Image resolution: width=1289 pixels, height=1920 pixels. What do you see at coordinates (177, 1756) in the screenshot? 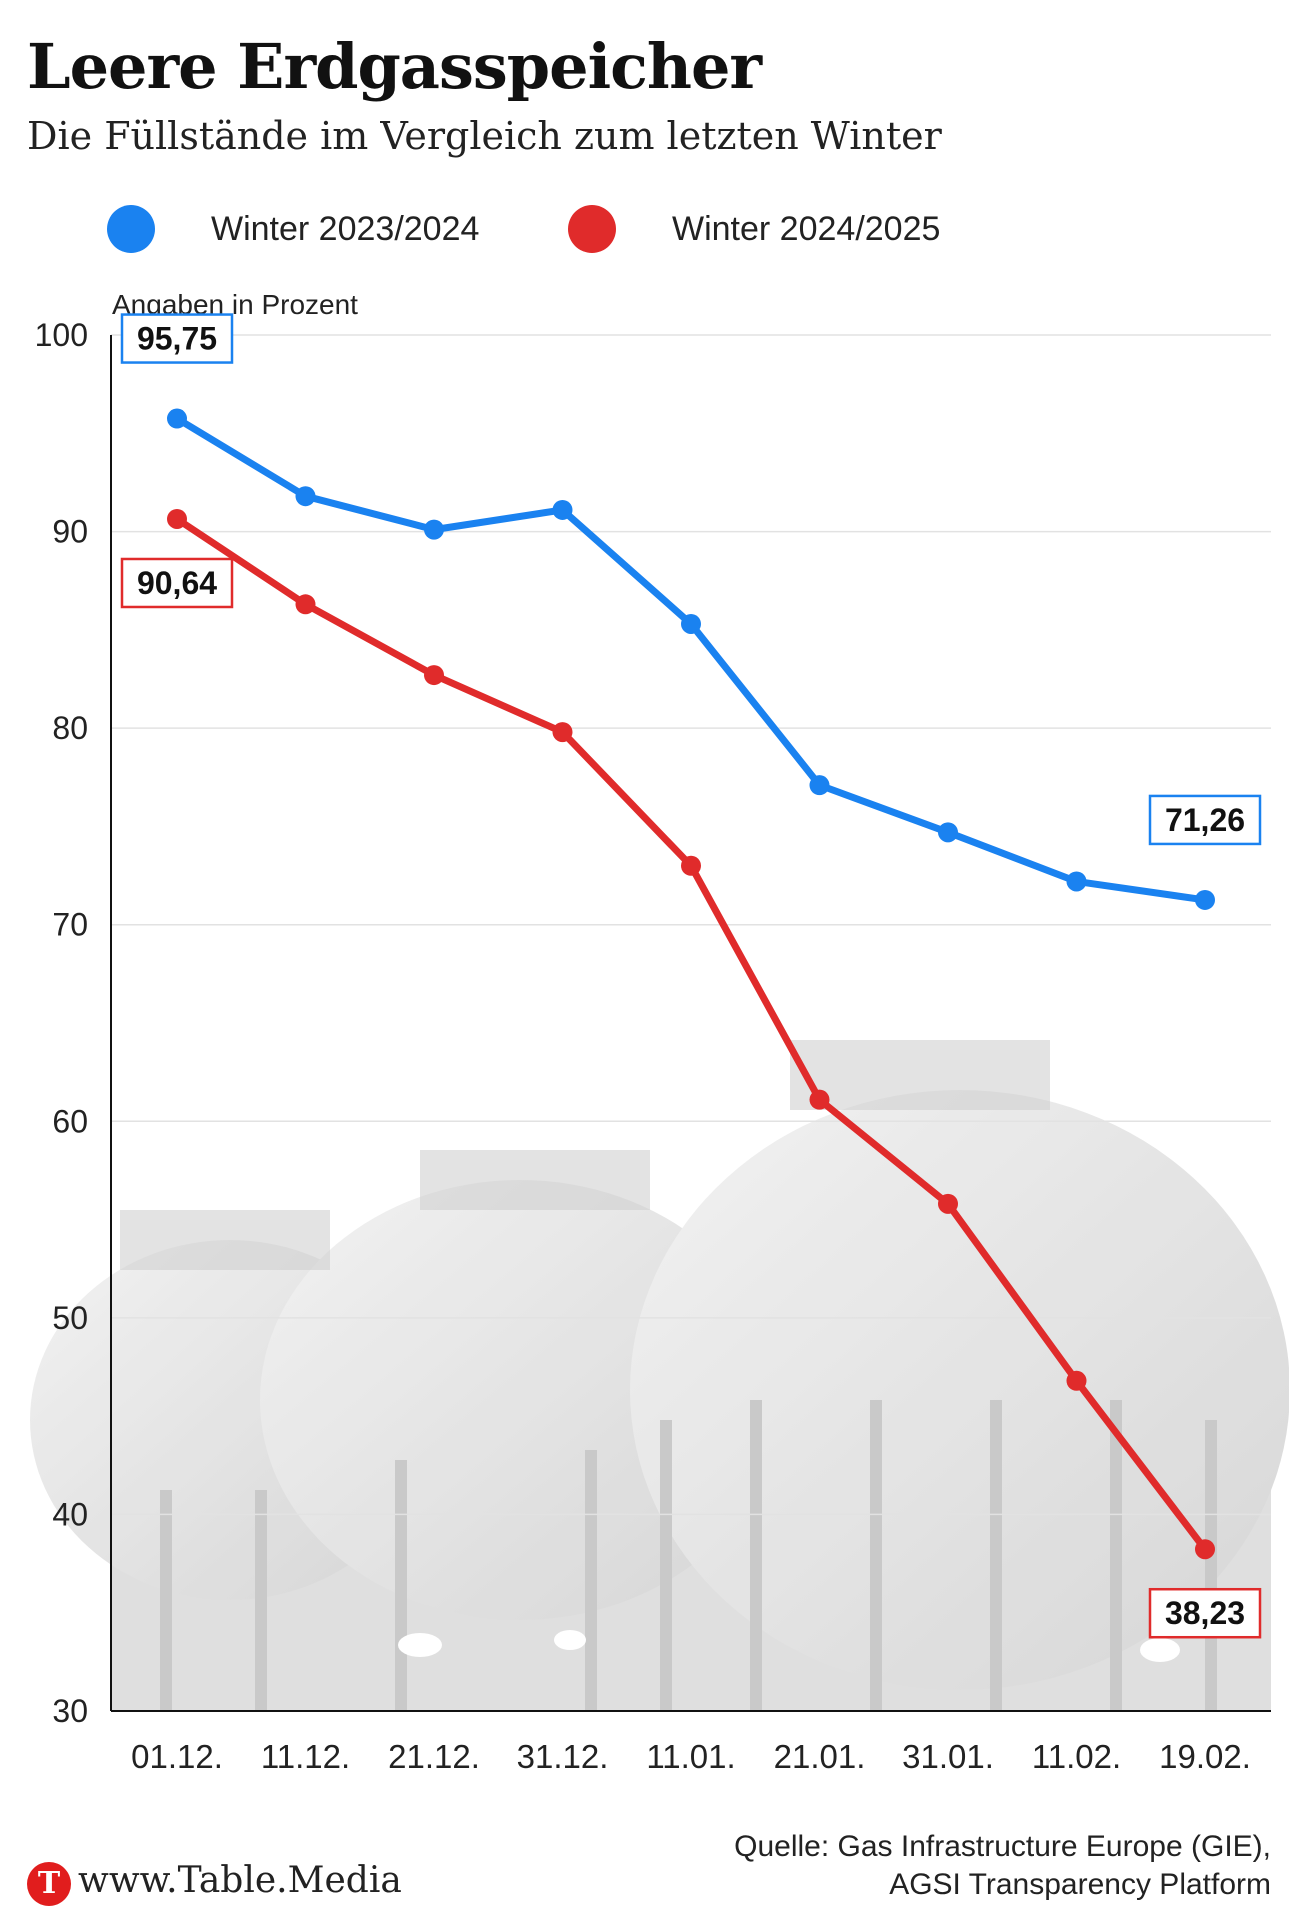
I see `x-tick-label: 01.12.` at bounding box center [177, 1756].